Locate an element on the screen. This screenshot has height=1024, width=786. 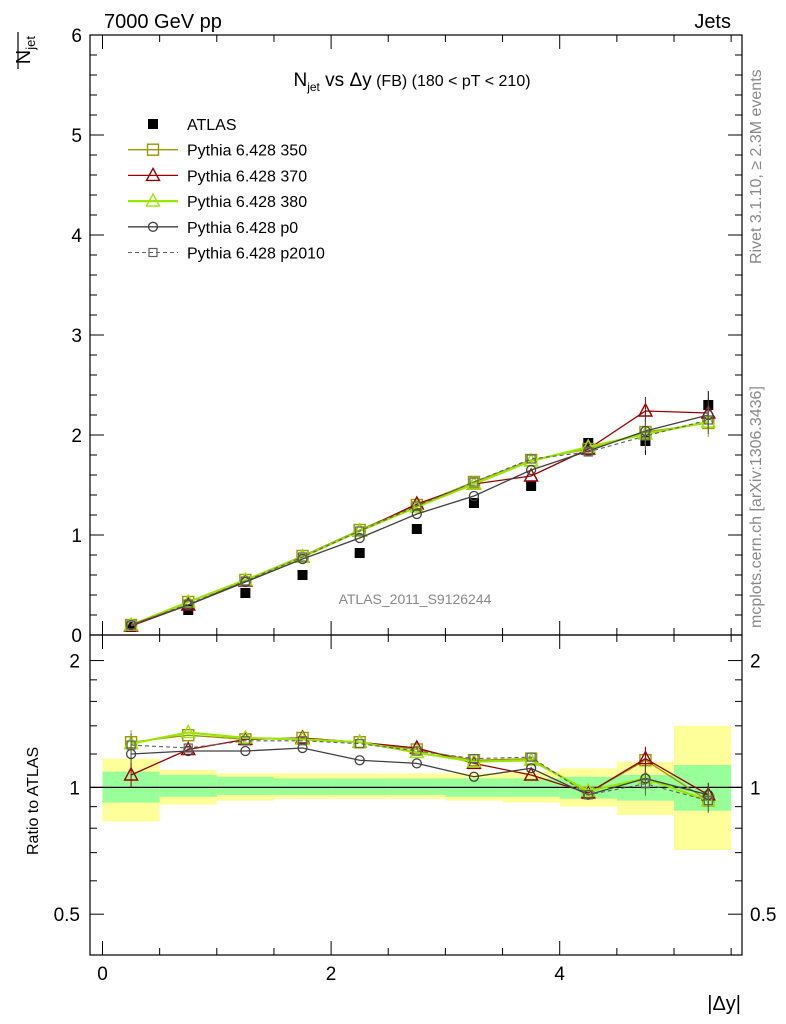
y-tick-label: 0 is located at coordinates (76, 636).